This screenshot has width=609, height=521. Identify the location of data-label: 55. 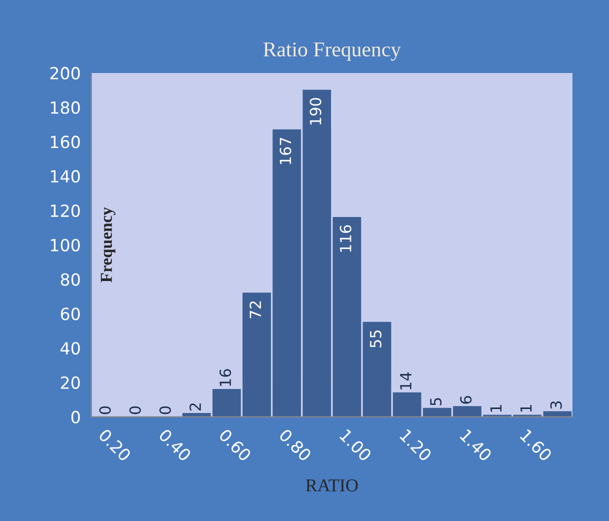
(376, 339).